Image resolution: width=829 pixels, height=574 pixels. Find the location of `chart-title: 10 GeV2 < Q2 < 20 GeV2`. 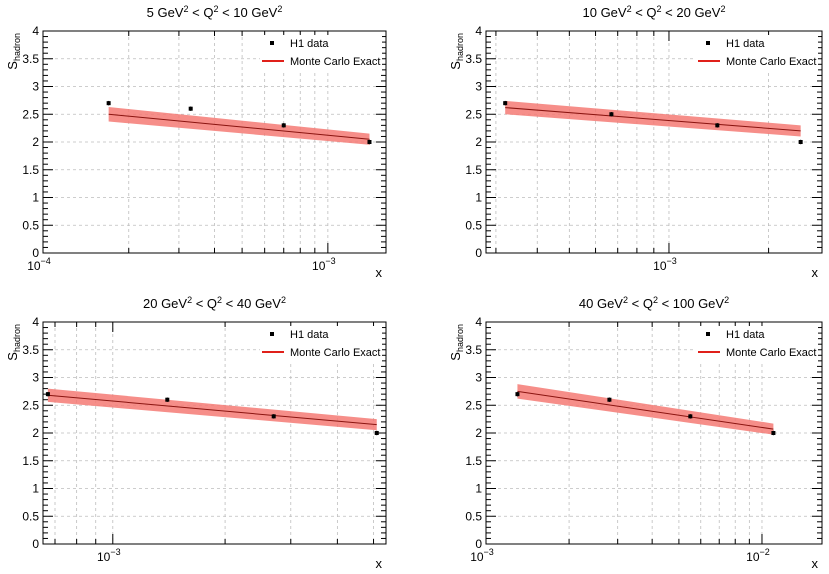

chart-title: 10 GeV2 < Q2 < 20 GeV2 is located at coordinates (654, 12).